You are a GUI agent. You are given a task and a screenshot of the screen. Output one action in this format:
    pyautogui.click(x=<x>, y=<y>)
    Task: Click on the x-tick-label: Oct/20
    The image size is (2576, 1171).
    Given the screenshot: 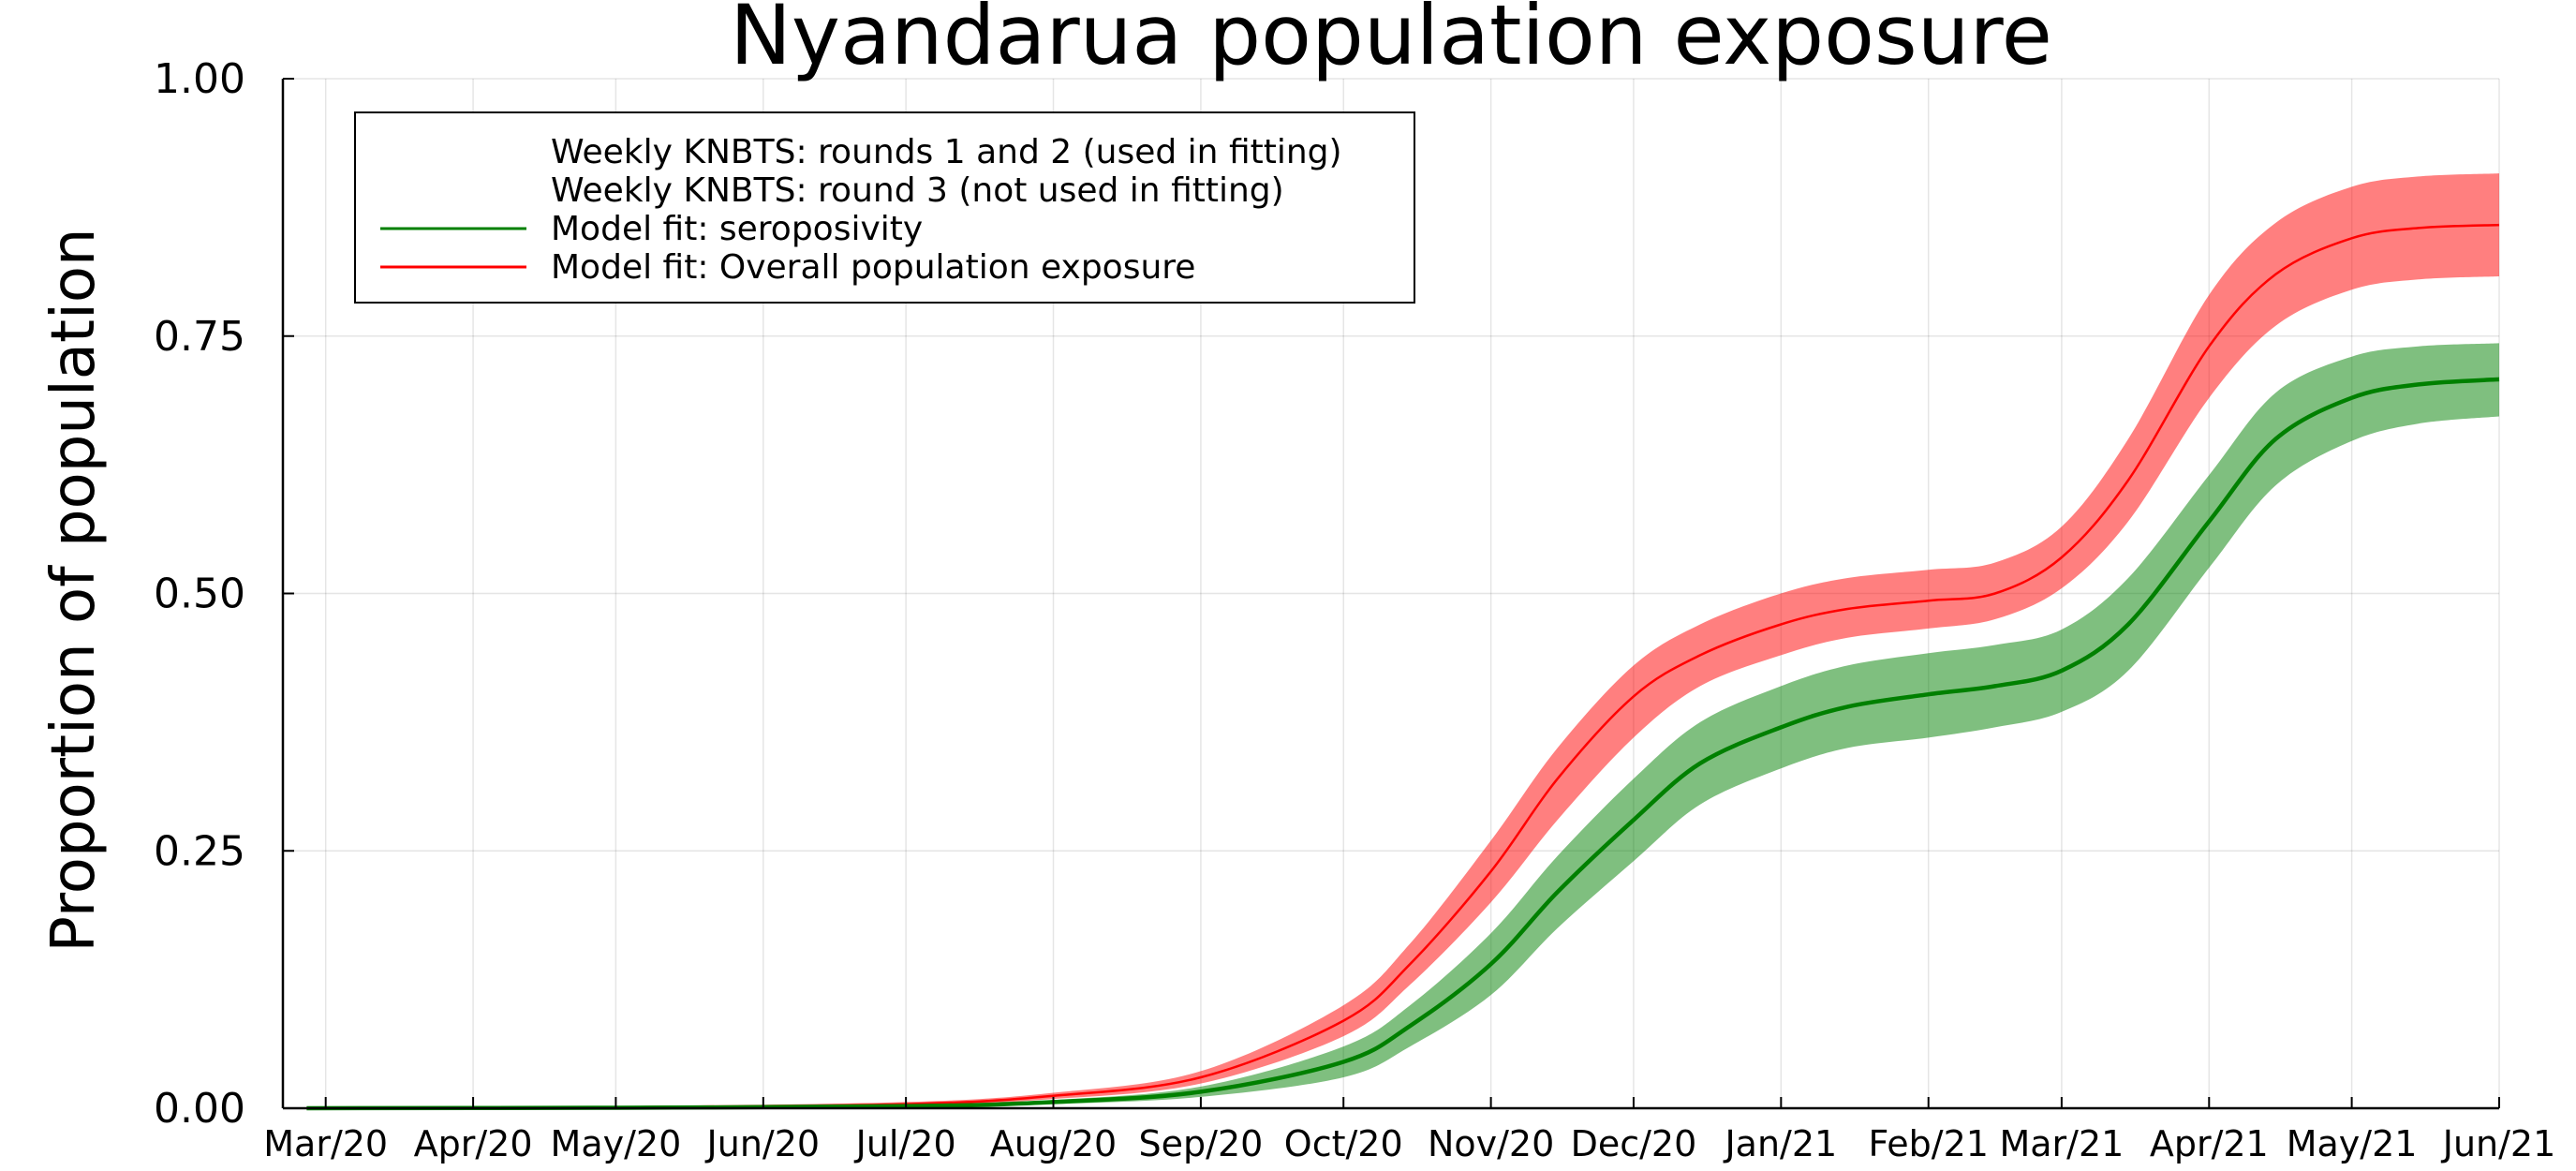 What is the action you would take?
    pyautogui.click(x=1344, y=1143)
    